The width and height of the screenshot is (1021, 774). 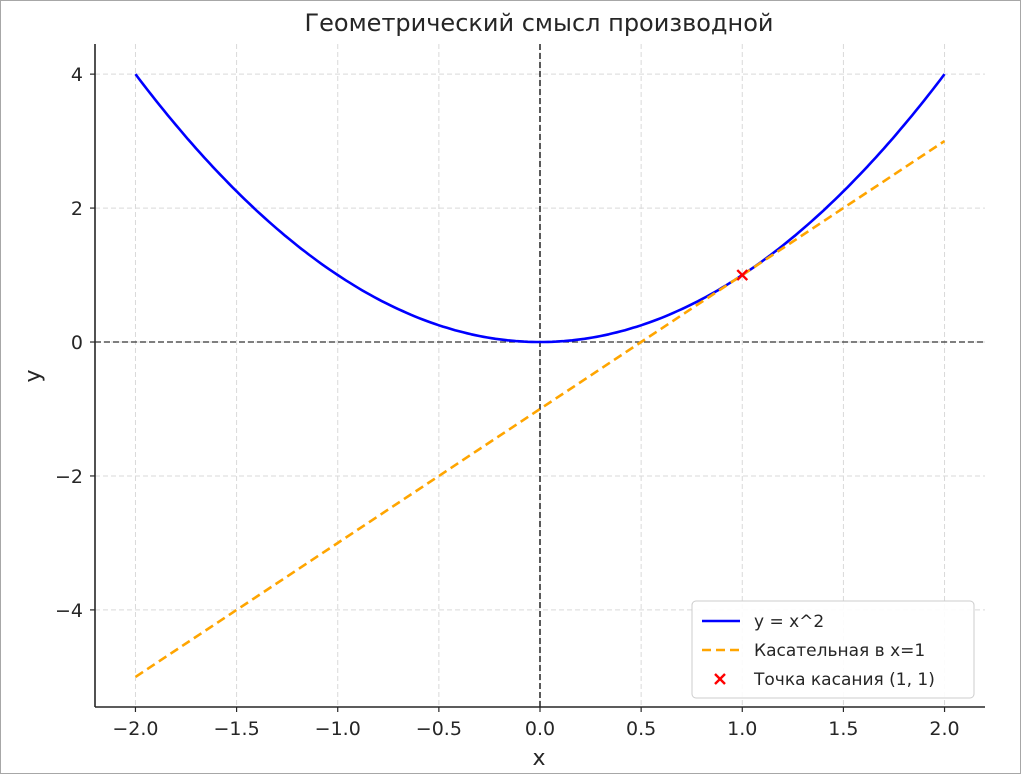 I want to click on legend-entry: Точка касания (1, 1), so click(x=824, y=680).